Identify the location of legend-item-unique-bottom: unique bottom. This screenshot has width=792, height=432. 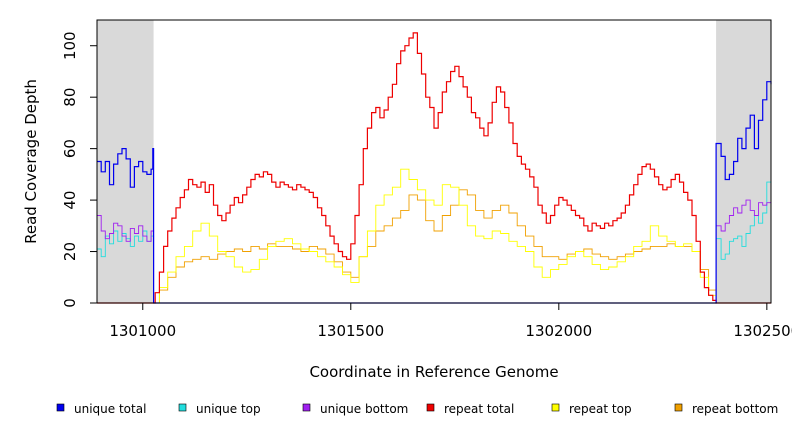
(355, 409).